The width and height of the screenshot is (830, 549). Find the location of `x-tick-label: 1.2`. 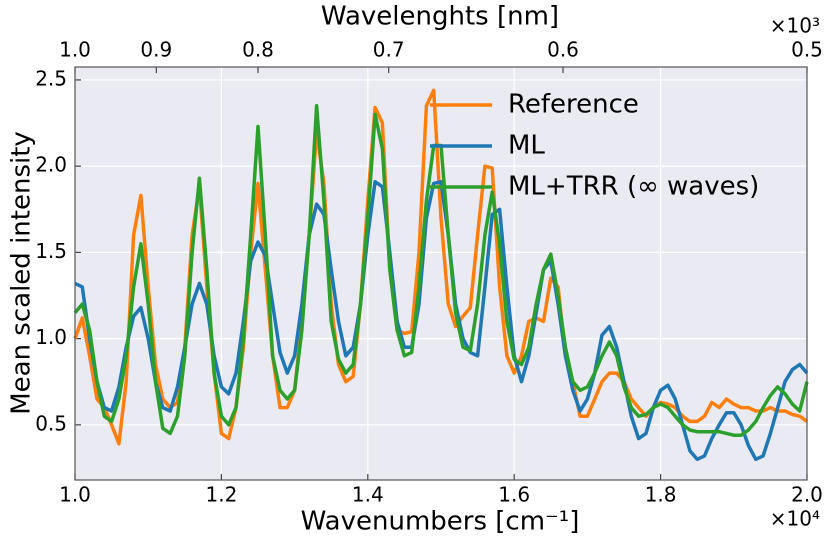

x-tick-label: 1.2 is located at coordinates (221, 495).